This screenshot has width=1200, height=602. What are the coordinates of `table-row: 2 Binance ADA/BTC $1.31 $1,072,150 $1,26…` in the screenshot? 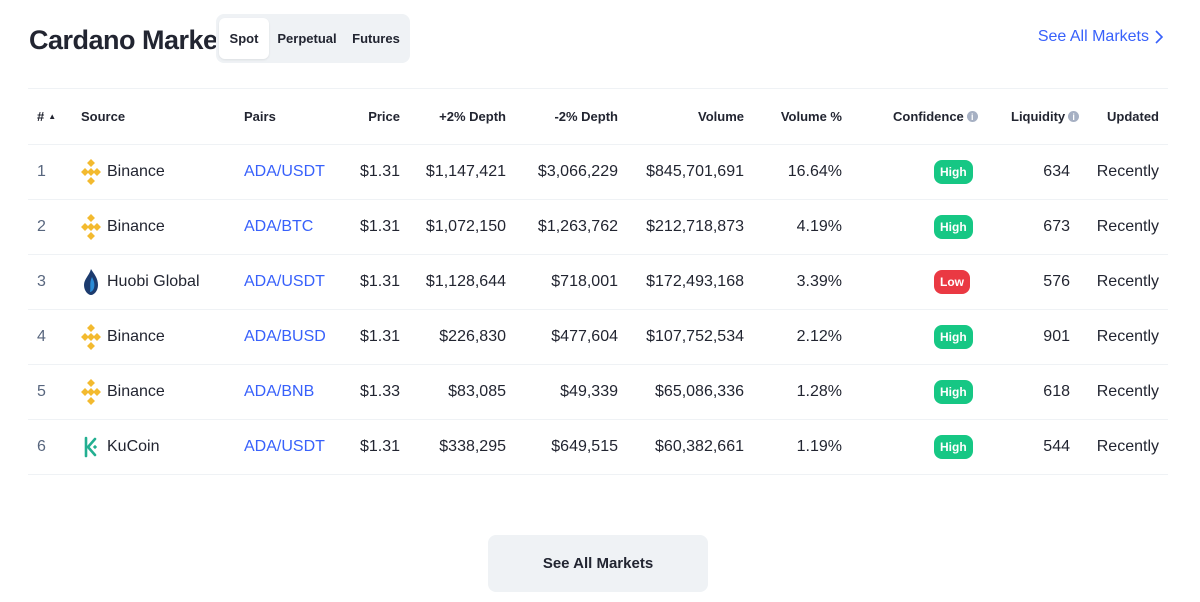 It's located at (598, 226).